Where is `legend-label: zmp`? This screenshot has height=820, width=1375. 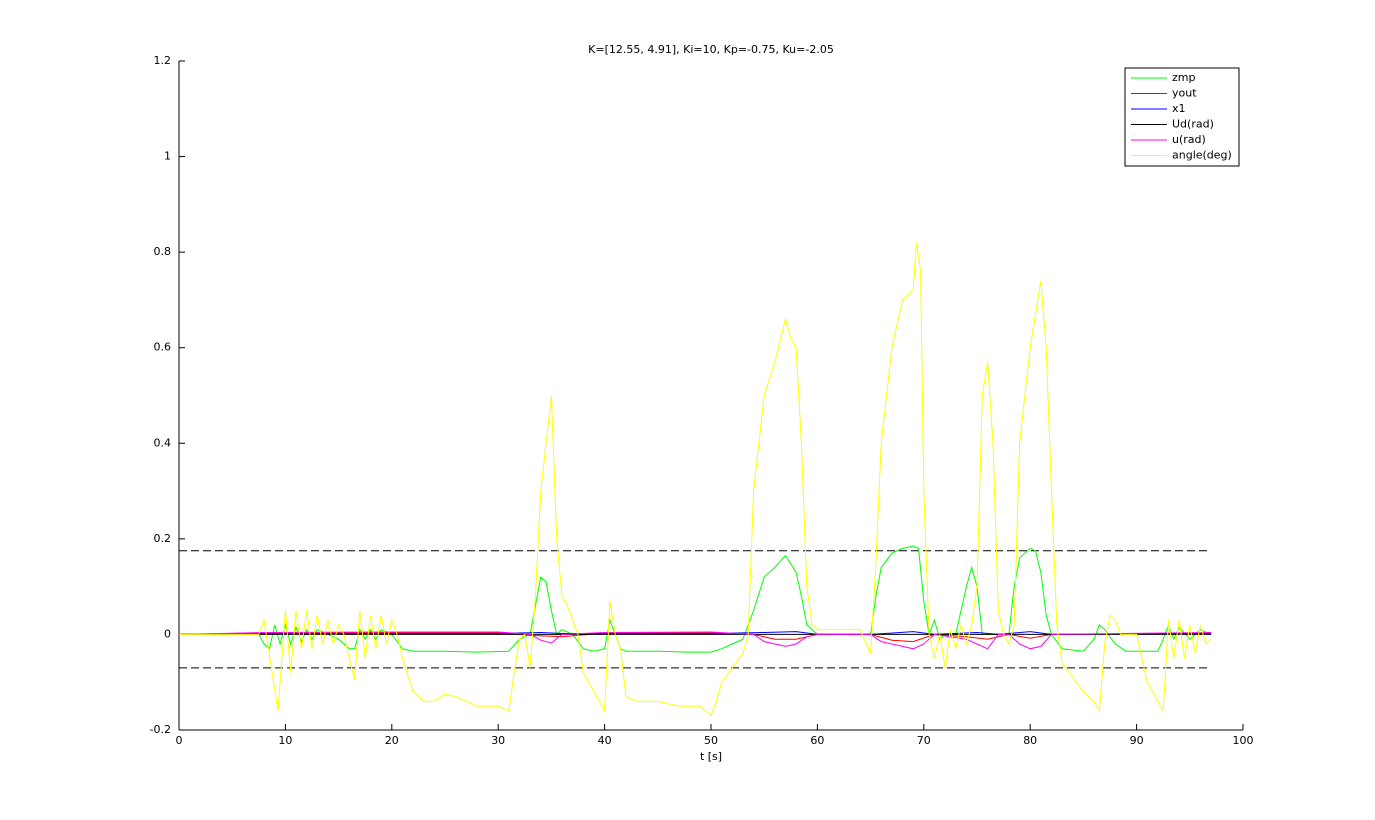
legend-label: zmp is located at coordinates (1183, 77).